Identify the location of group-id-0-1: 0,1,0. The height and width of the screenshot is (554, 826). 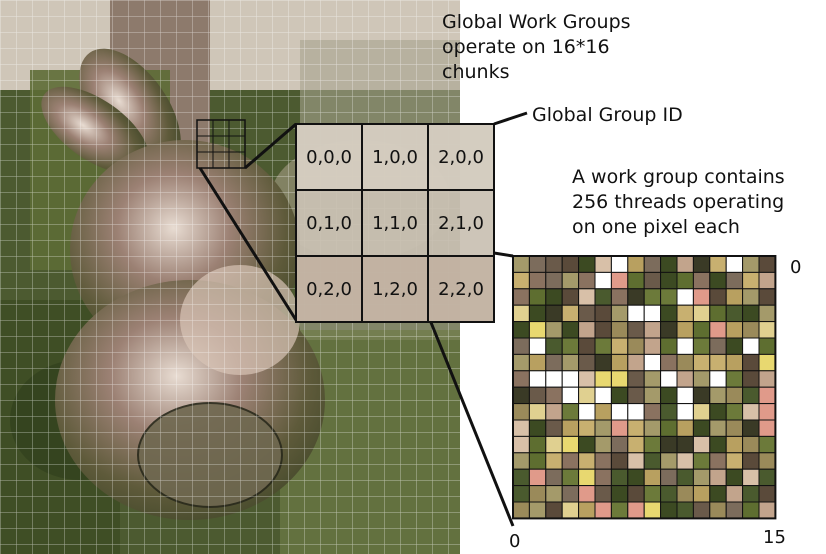
(329, 223).